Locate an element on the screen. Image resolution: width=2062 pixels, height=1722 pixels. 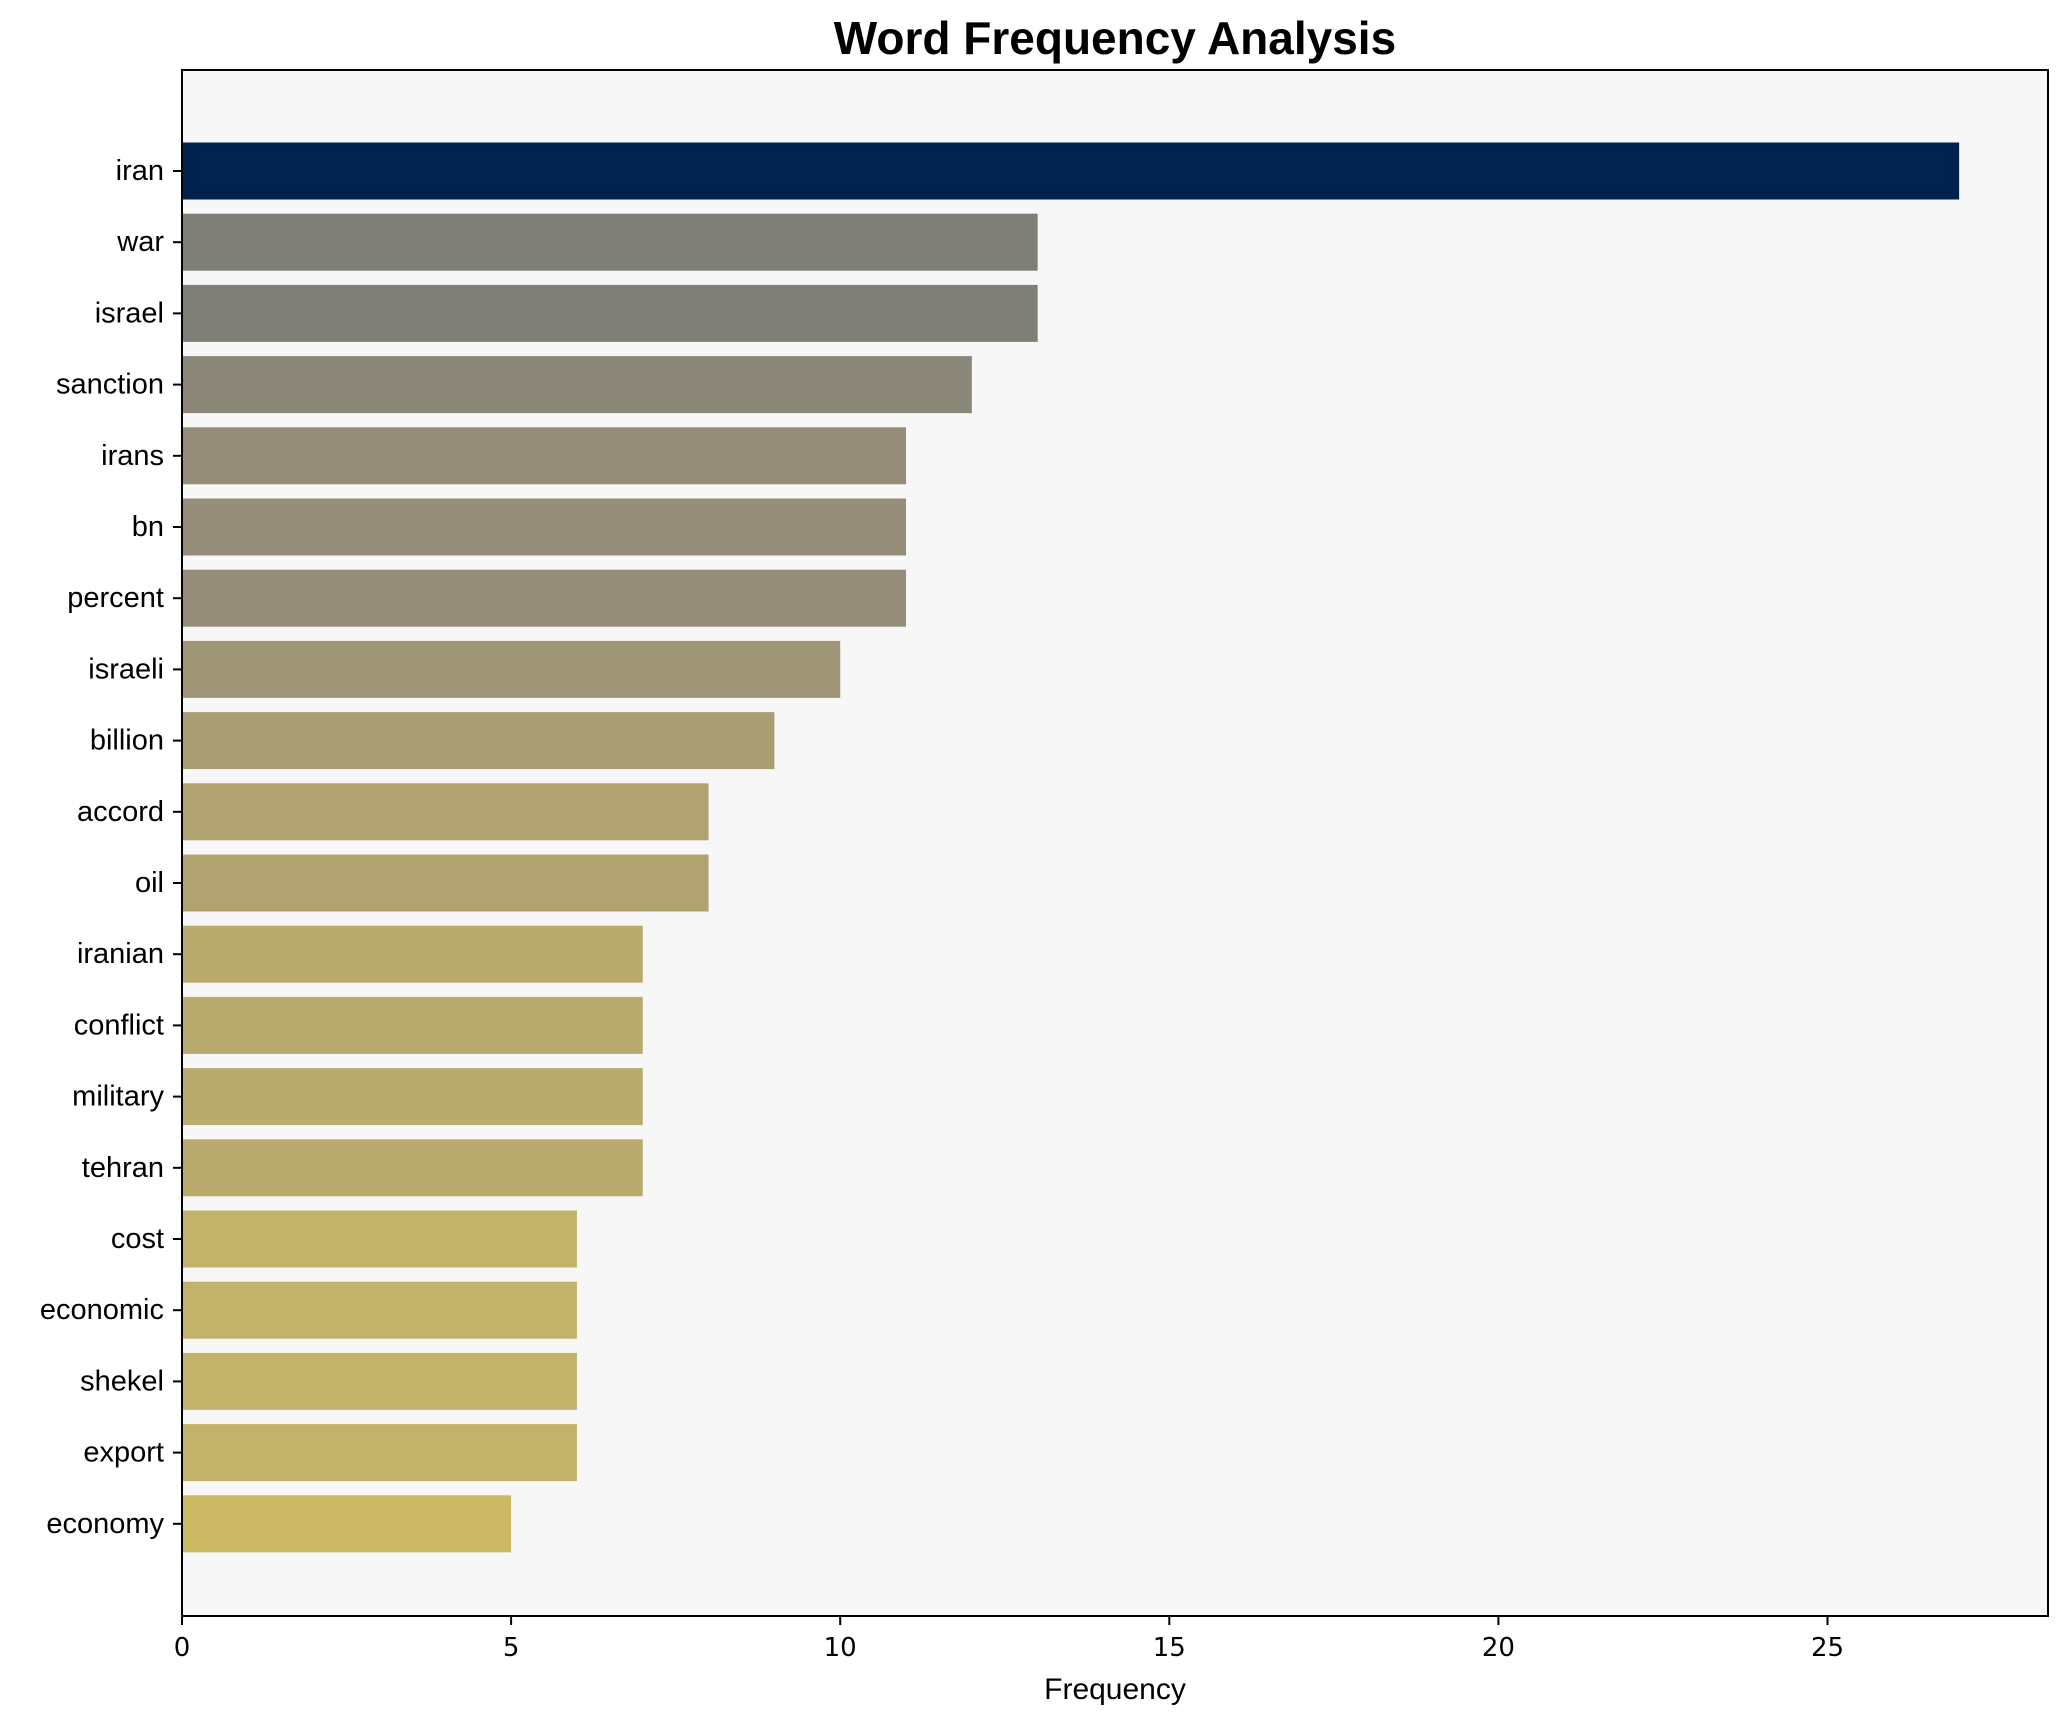
bar-military is located at coordinates (412, 1097).